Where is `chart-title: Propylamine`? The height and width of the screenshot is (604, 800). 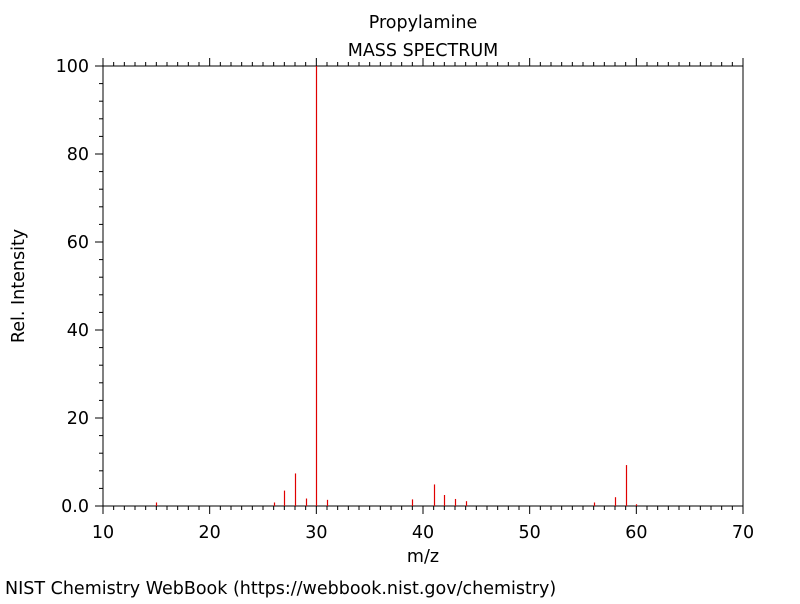 chart-title: Propylamine is located at coordinates (423, 23).